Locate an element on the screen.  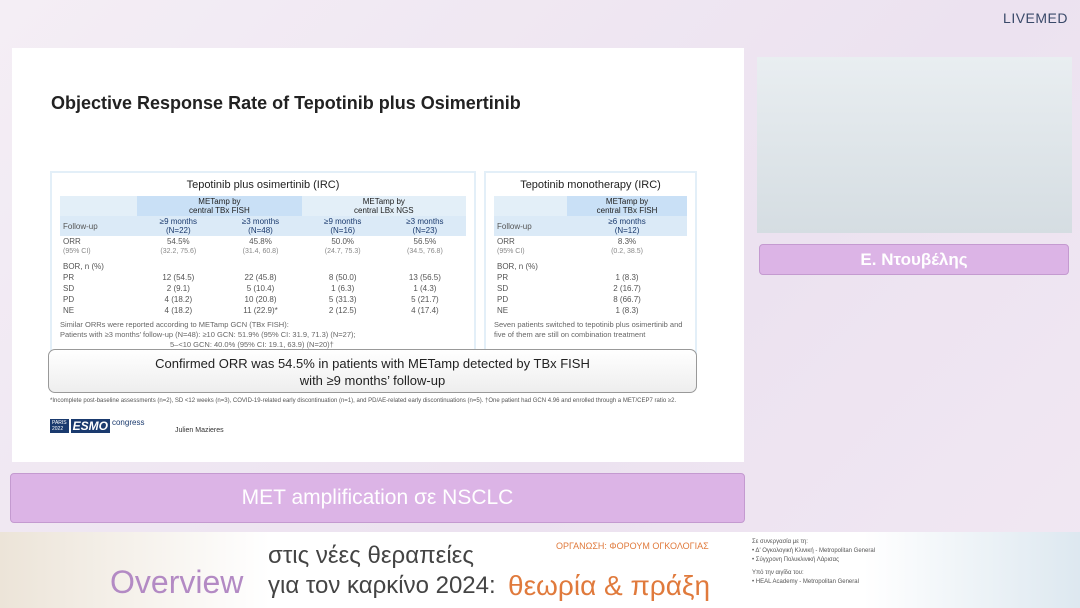
table-heading: Tepotinib monotherapy (IRC) is located at coordinates (590, 185).